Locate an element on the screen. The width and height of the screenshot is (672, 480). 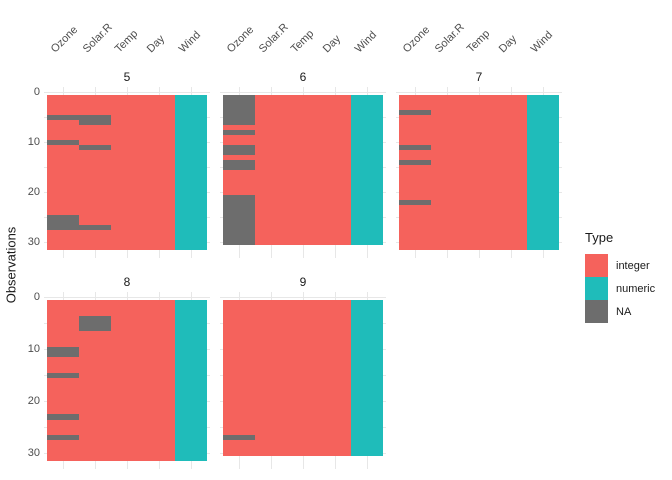
legend-title: Type is located at coordinates (599, 237).